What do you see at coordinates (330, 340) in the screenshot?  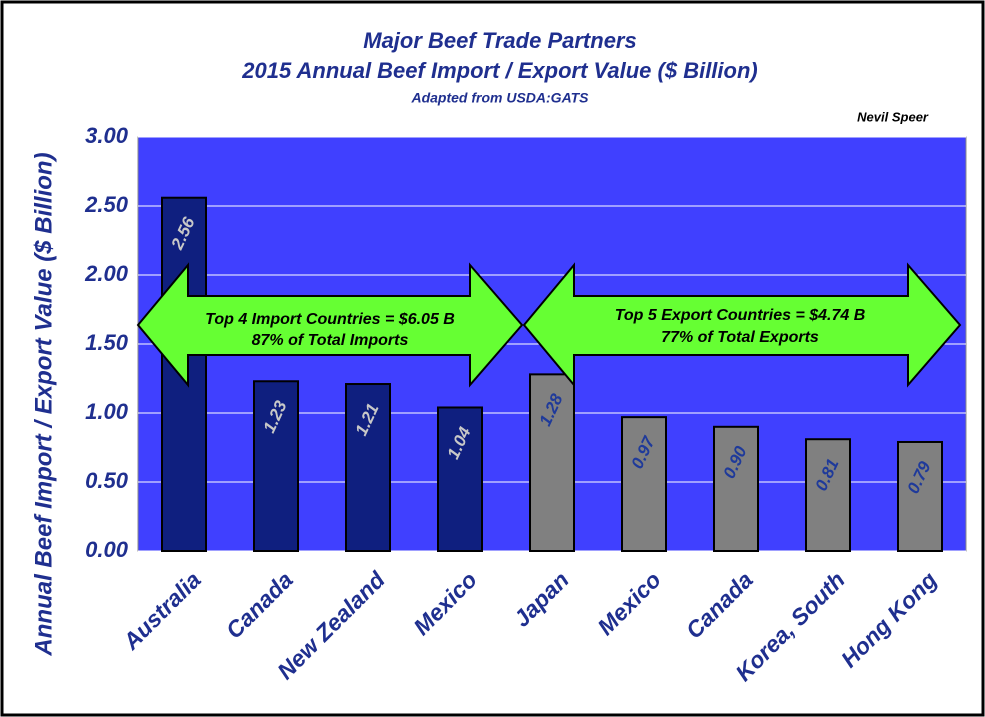 I see `annotation: 87% of Total Imports` at bounding box center [330, 340].